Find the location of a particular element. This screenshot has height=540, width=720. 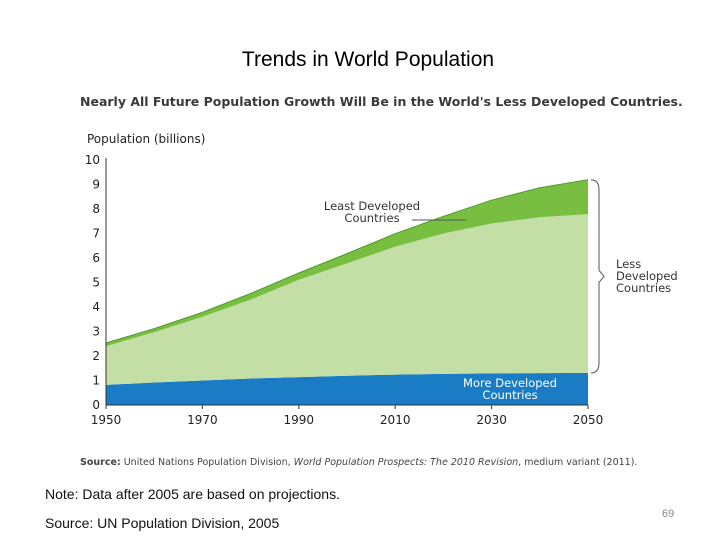

least-developed-label: Least Developed is located at coordinates (372, 206).